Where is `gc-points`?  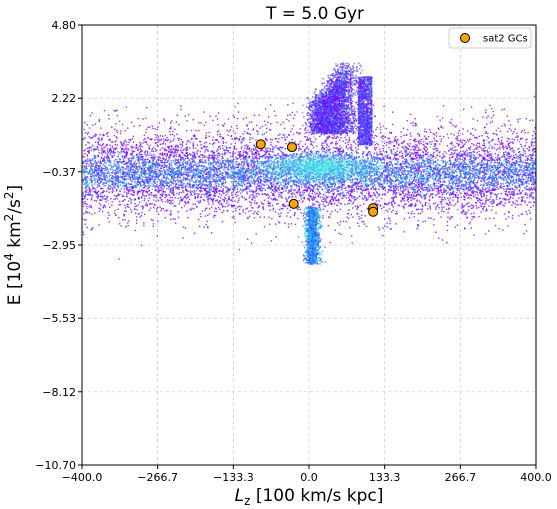
gc-points is located at coordinates (317, 178).